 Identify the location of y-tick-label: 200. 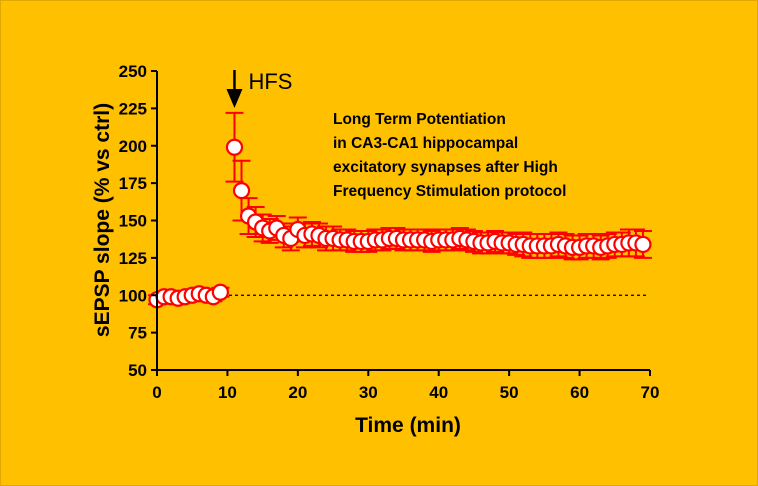
(133, 146).